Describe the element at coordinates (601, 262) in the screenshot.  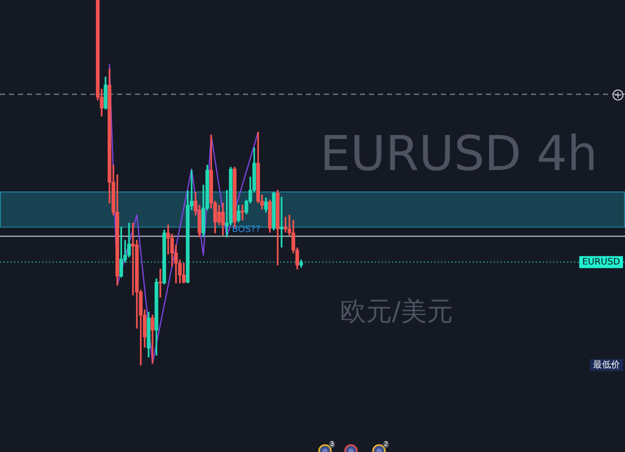
I see `ref-line-label: EURUSD` at that location.